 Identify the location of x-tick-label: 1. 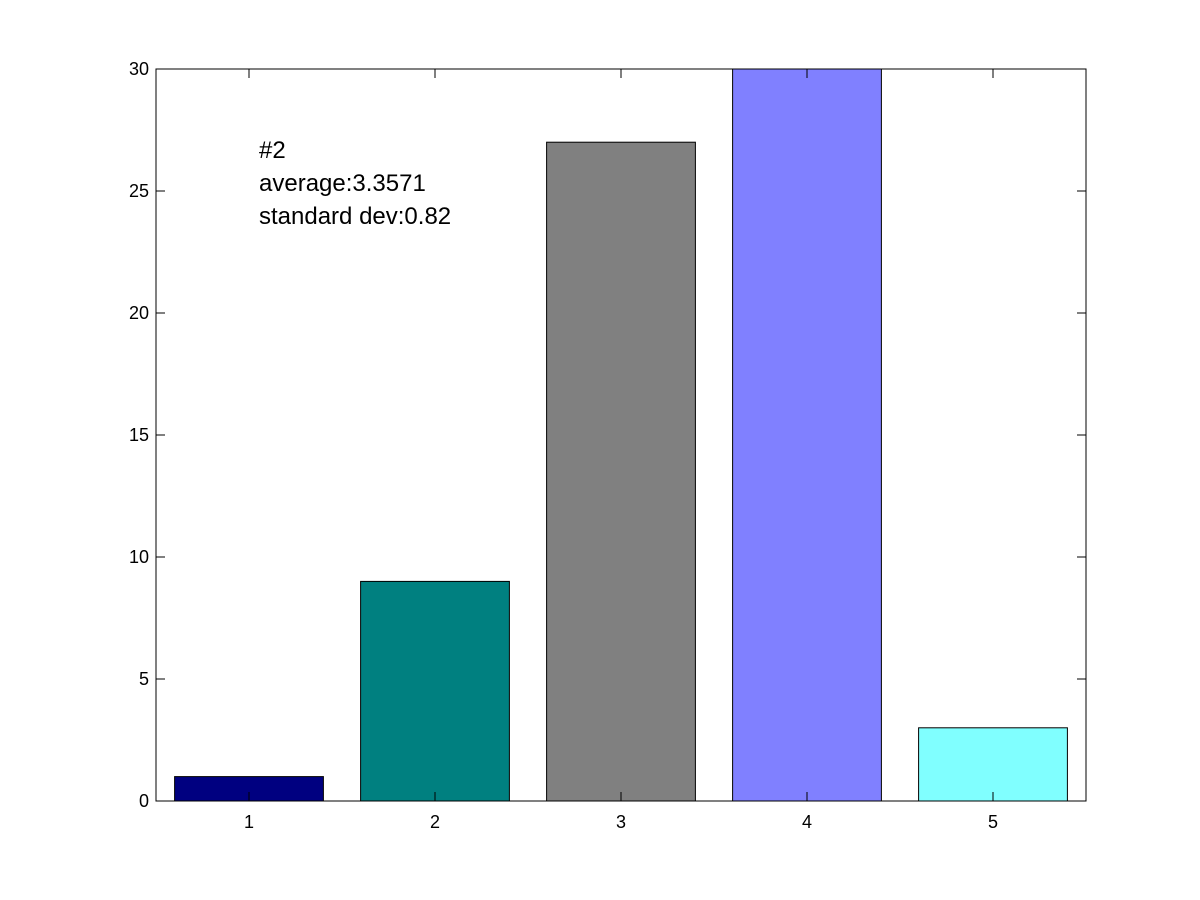
(249, 822).